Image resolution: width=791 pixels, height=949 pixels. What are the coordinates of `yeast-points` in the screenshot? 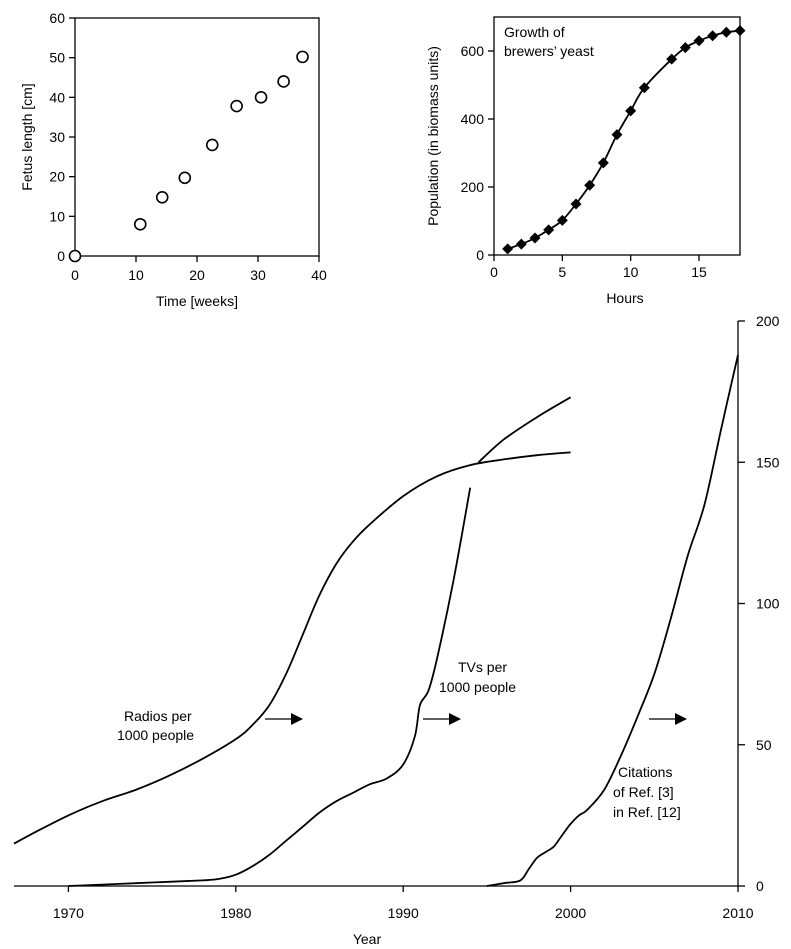 It's located at (624, 140).